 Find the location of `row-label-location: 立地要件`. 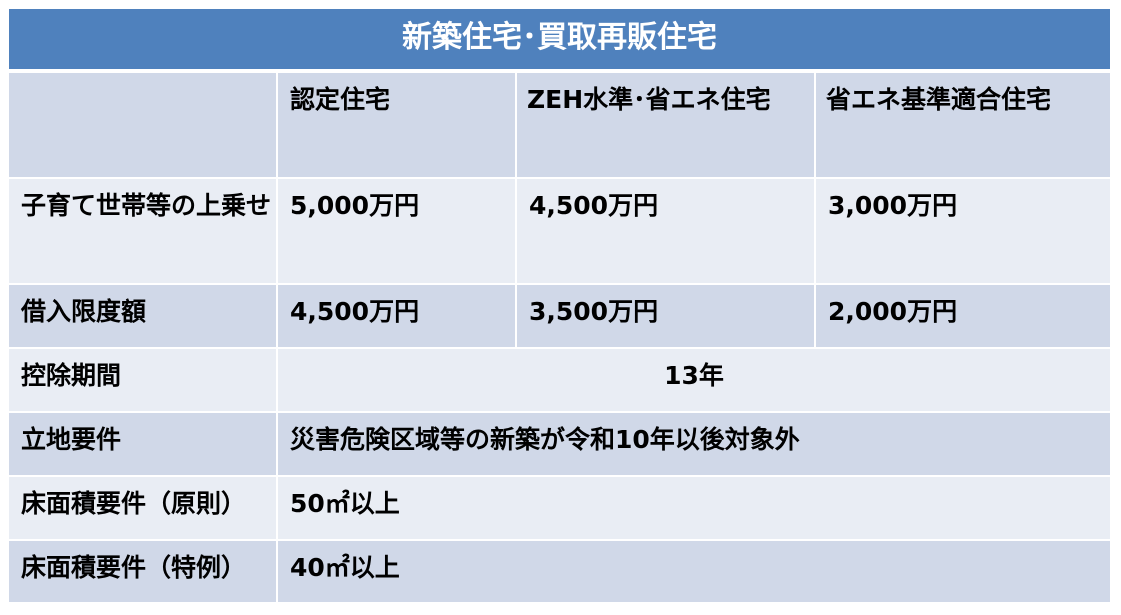

row-label-location: 立地要件 is located at coordinates (142, 444).